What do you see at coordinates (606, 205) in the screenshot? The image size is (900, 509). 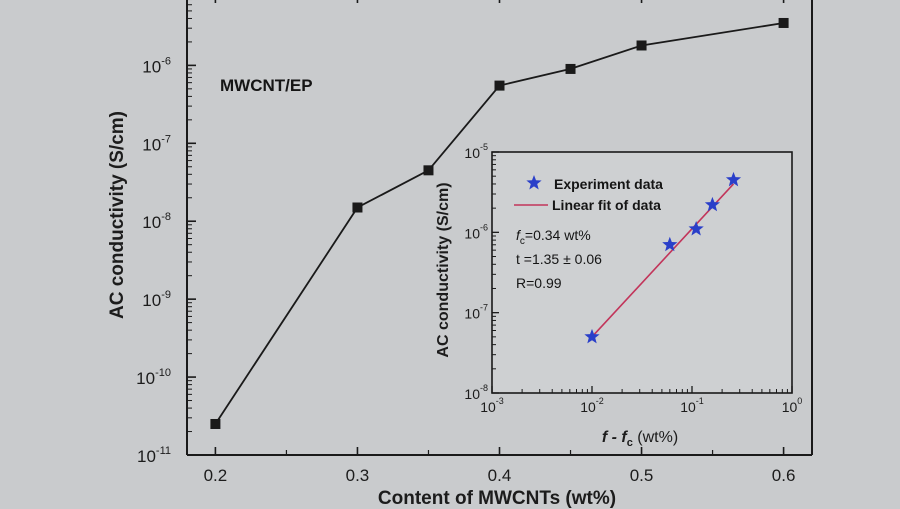 I see `legend-fit-label: Linear fit of data` at bounding box center [606, 205].